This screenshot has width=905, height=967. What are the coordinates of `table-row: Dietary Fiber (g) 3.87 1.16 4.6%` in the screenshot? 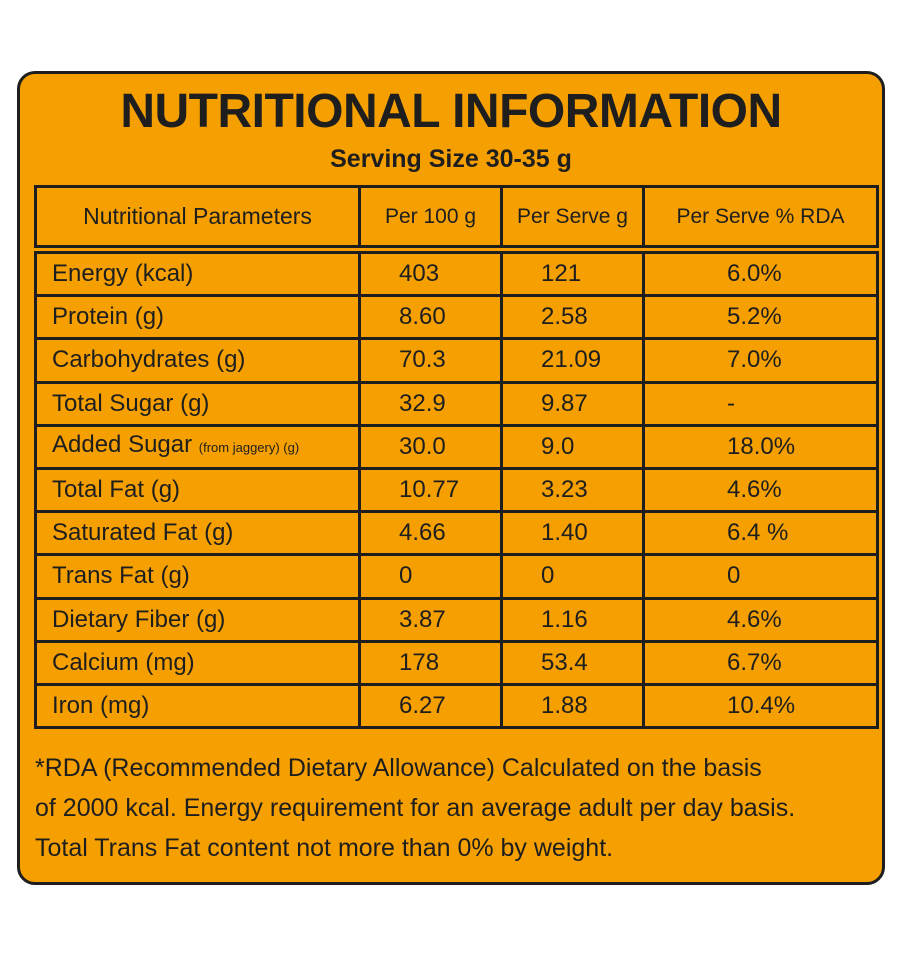 It's located at (456, 619).